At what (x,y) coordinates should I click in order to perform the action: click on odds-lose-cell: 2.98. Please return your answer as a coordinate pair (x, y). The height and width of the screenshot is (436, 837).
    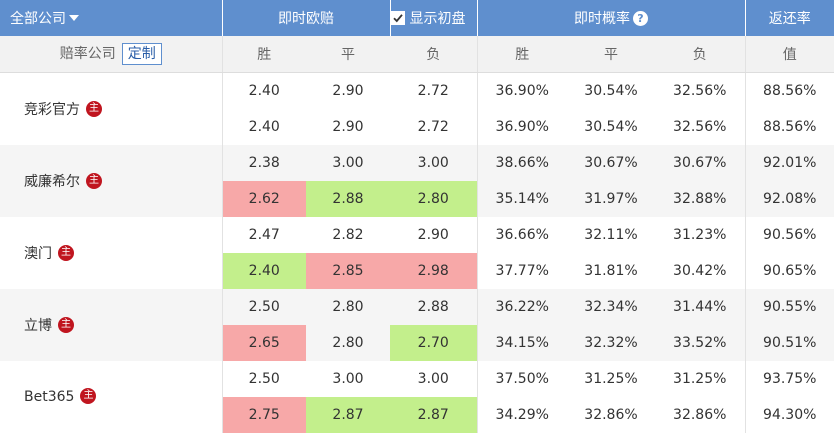
    Looking at the image, I should click on (433, 271).